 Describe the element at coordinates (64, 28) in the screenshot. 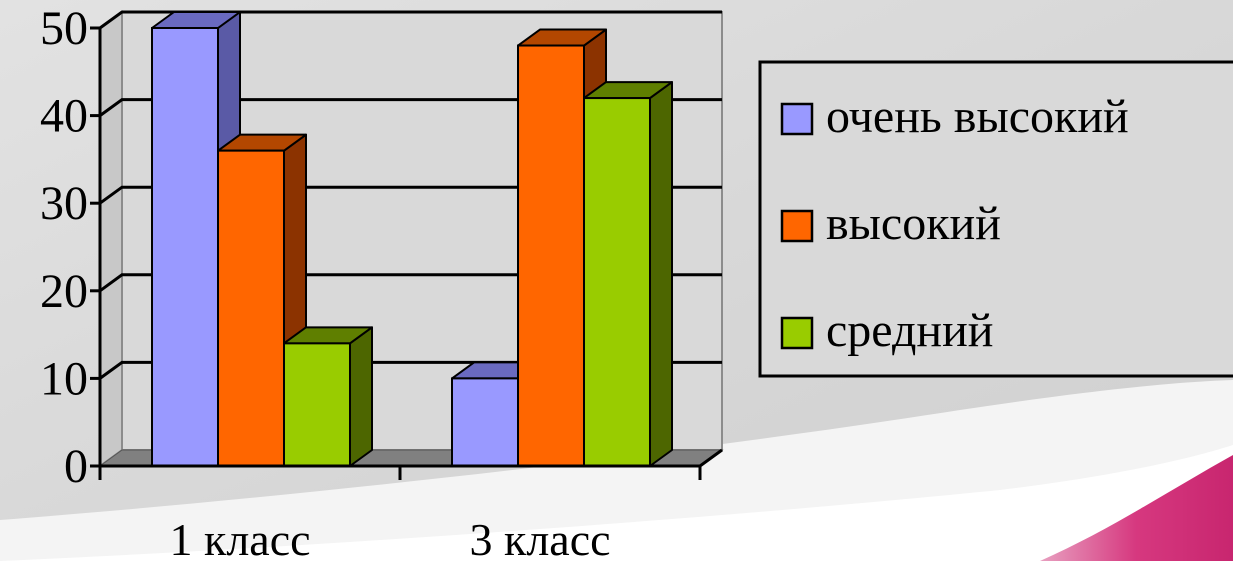

I see `y-tick-label: 50` at that location.